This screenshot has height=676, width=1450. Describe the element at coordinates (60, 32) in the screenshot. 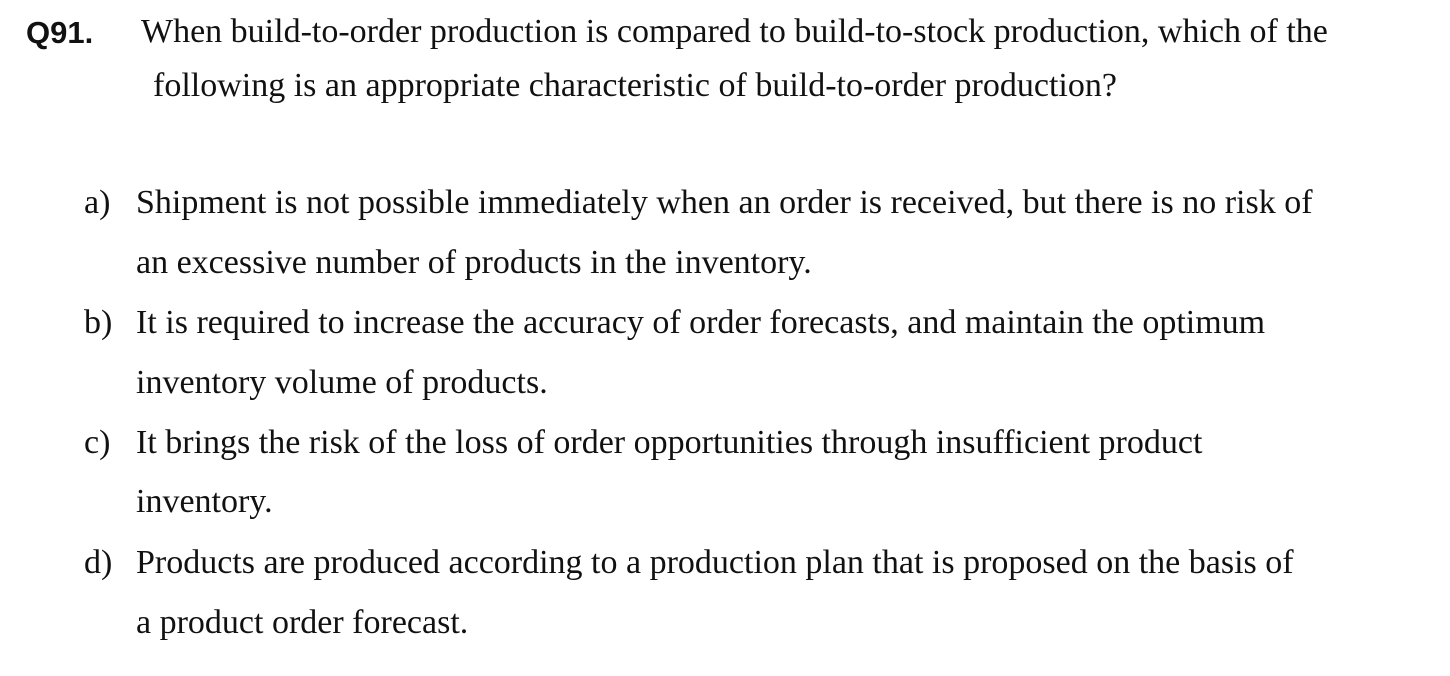

I see `question-number: Q91.` at that location.